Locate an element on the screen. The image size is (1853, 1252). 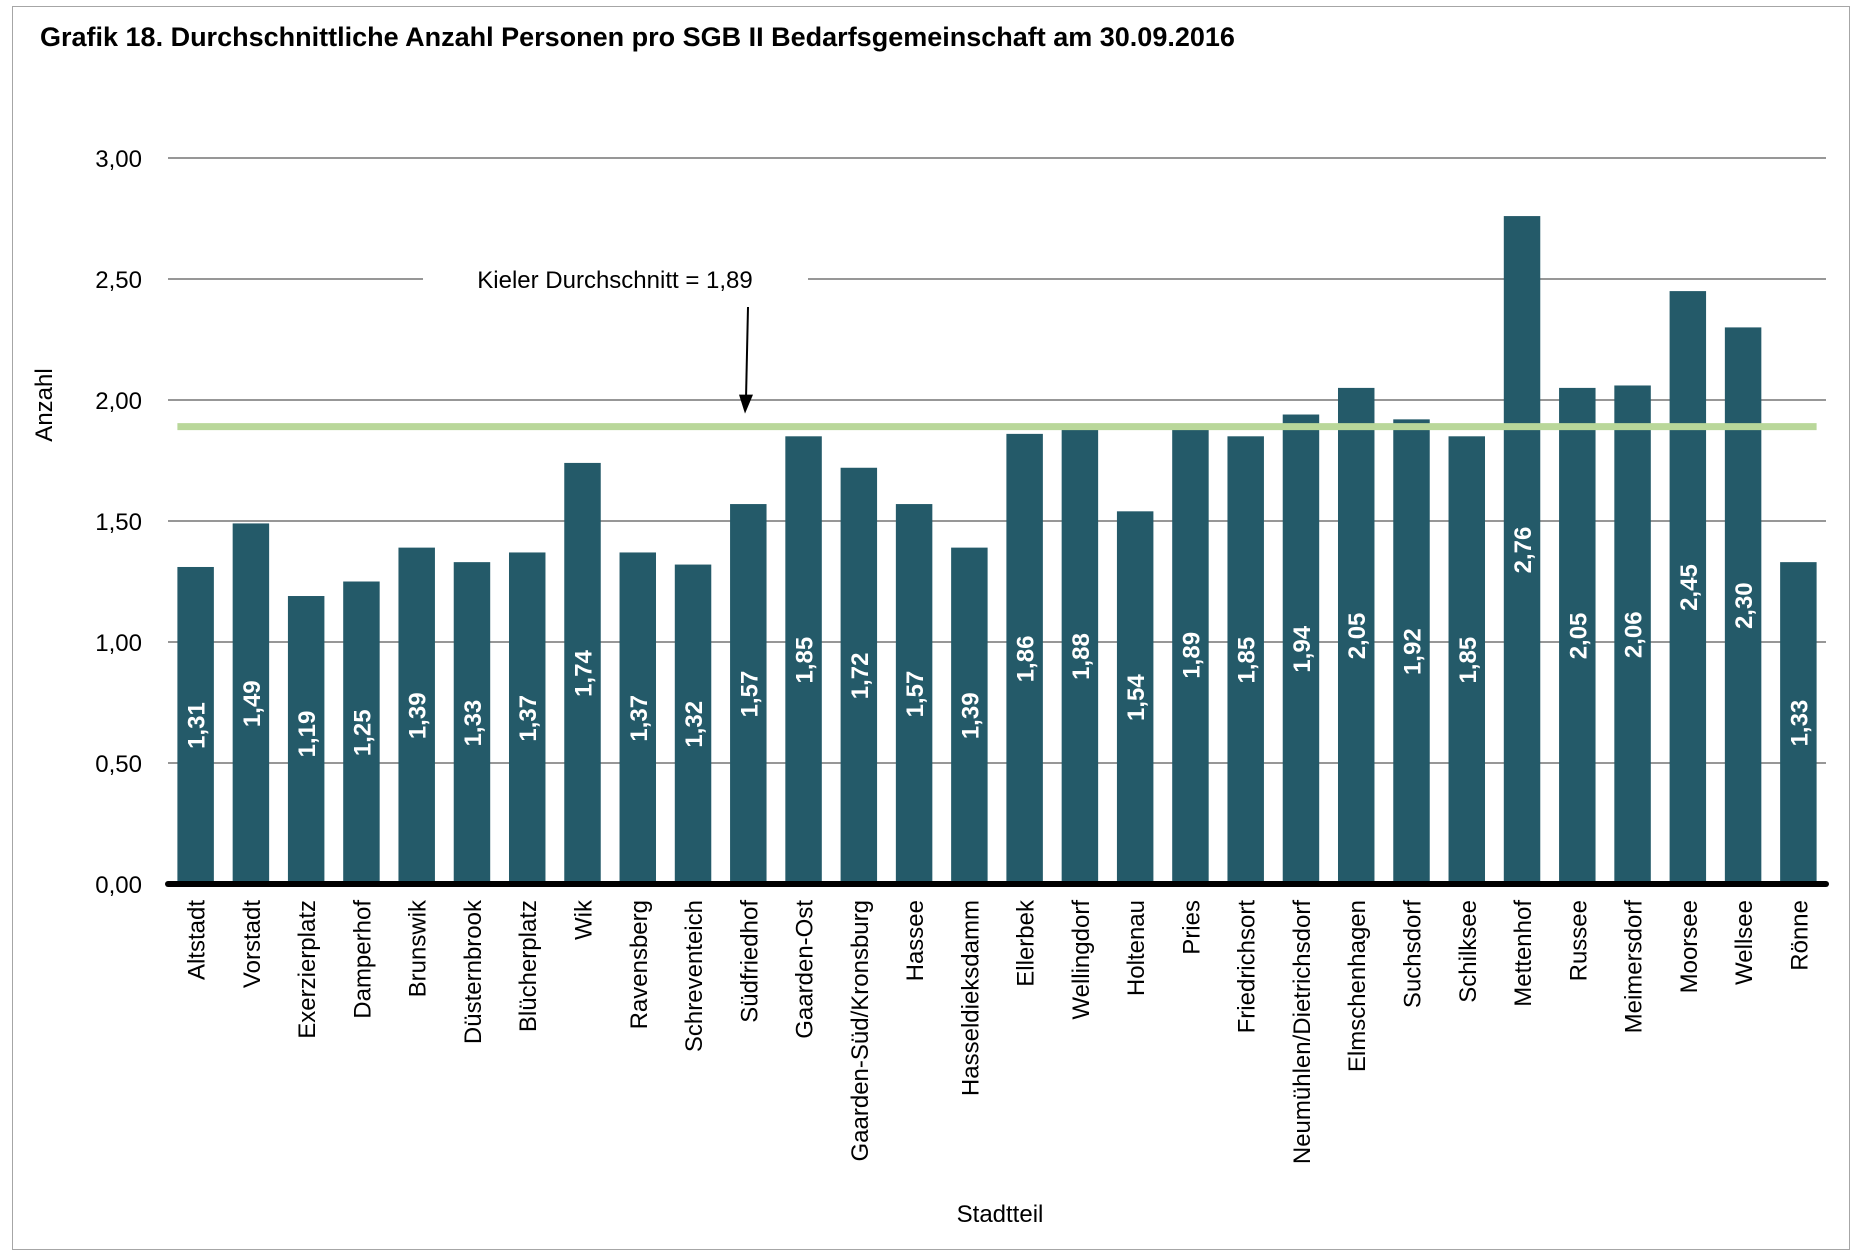
x-category-label: Mettenhof is located at coordinates (1523, 953).